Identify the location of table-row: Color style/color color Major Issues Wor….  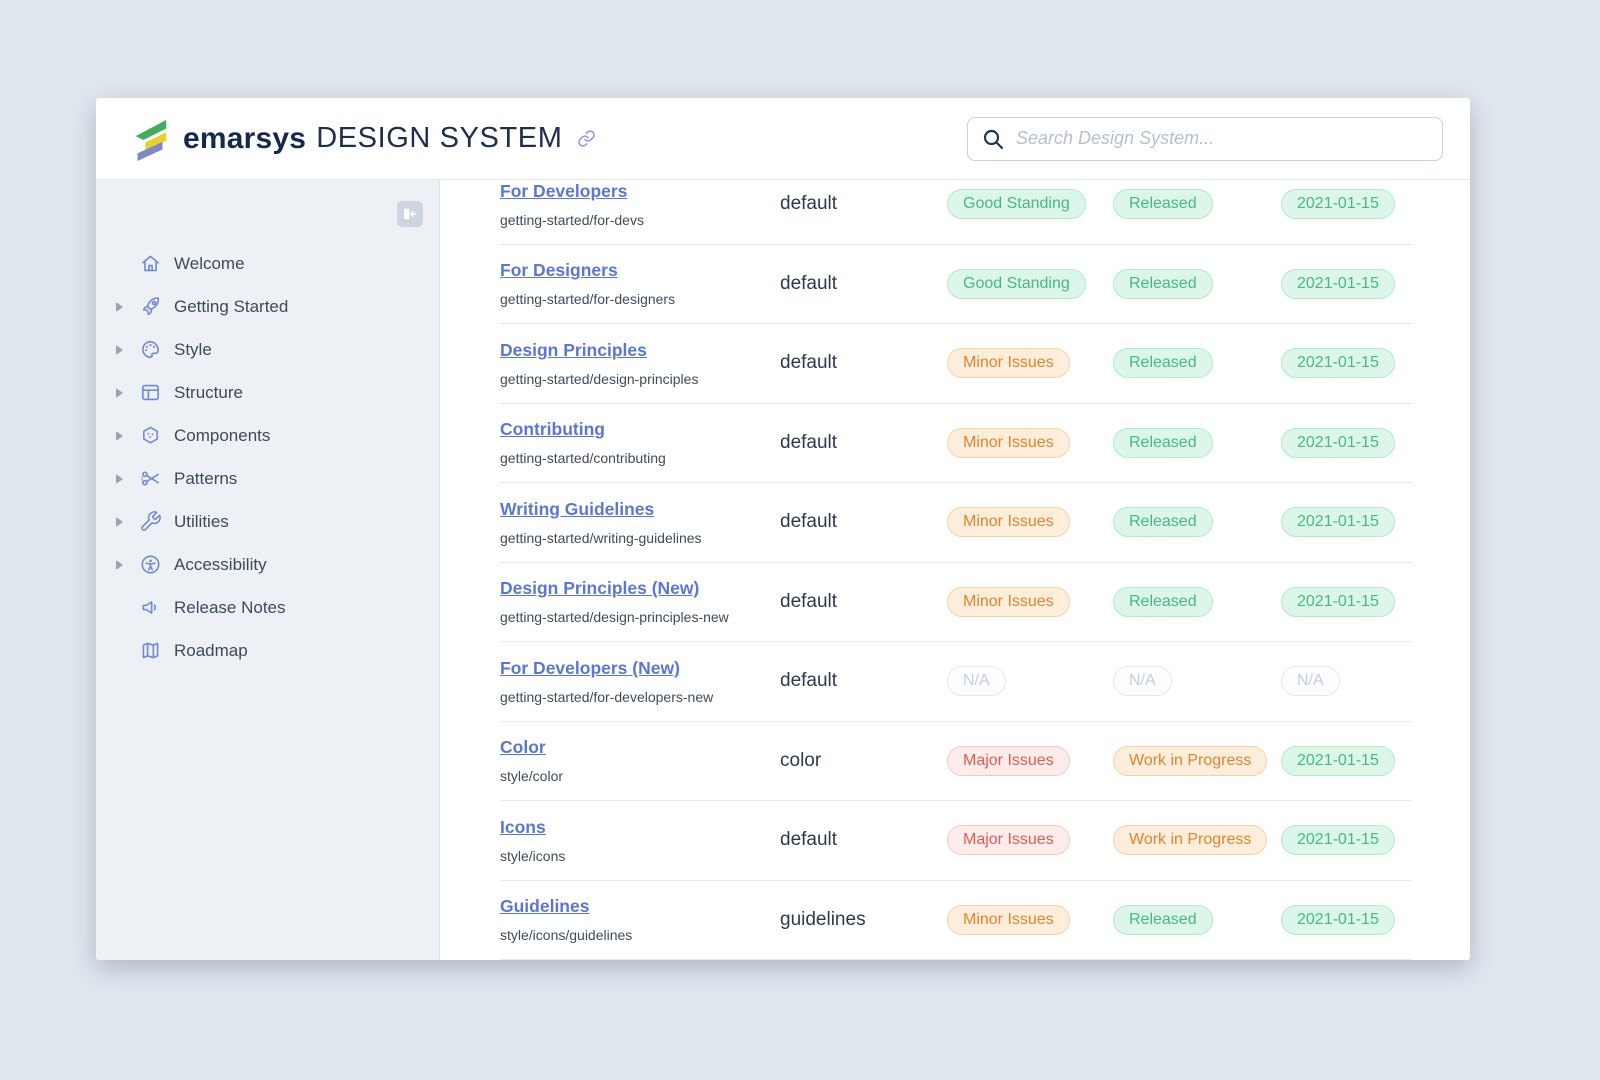
(956, 761).